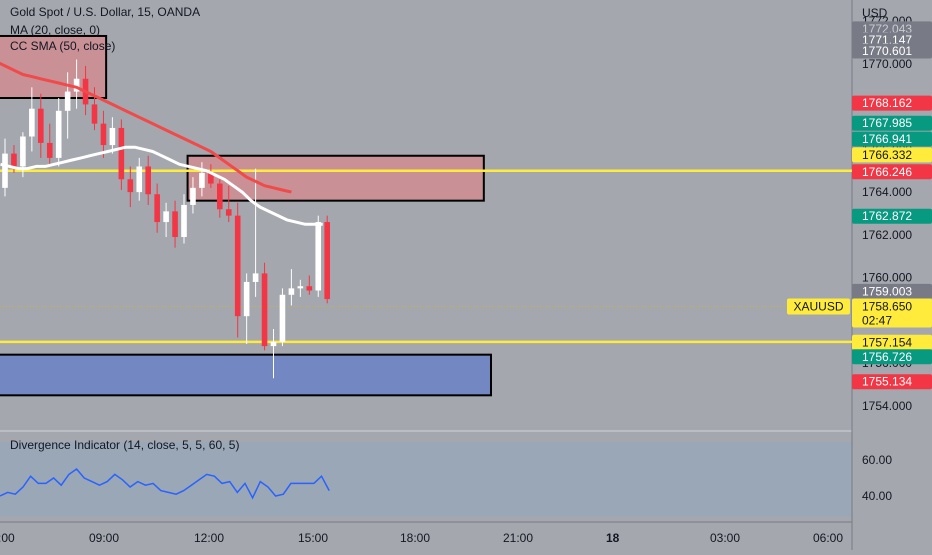  Describe the element at coordinates (426, 479) in the screenshot. I see `oscillator-band` at that location.